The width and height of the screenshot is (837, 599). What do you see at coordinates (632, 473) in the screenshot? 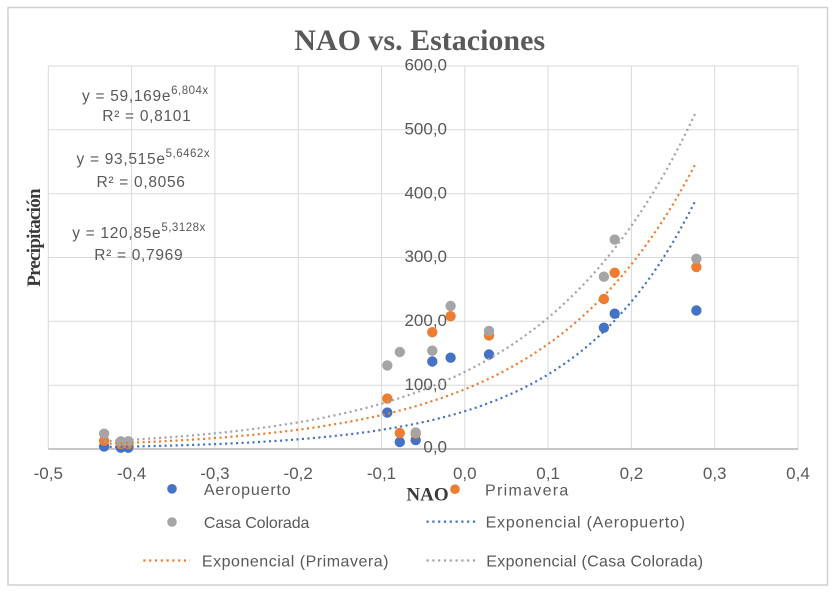
I see `svg-text: 0,2` at bounding box center [632, 473].